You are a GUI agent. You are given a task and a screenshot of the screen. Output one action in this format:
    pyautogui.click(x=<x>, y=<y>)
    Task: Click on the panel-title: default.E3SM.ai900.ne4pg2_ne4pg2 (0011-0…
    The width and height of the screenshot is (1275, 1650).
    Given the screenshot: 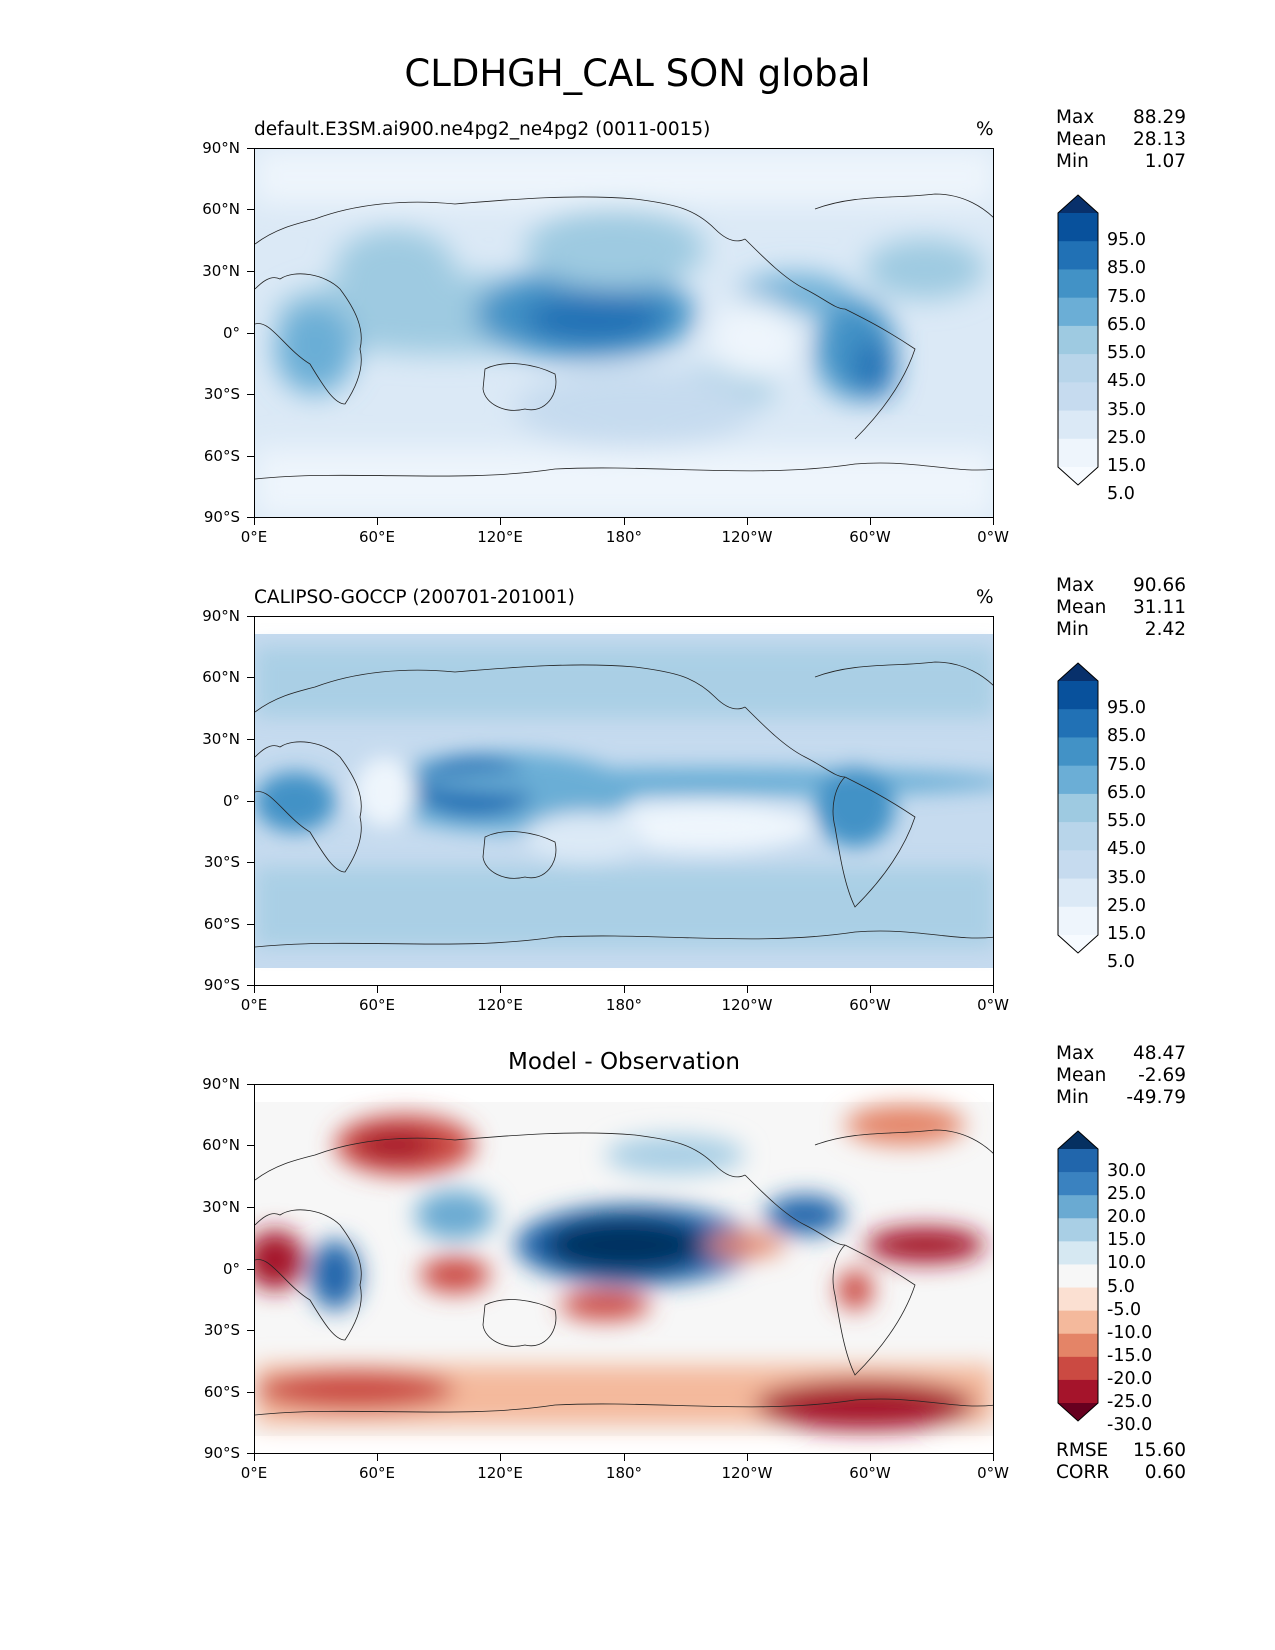 What is the action you would take?
    pyautogui.click(x=482, y=129)
    